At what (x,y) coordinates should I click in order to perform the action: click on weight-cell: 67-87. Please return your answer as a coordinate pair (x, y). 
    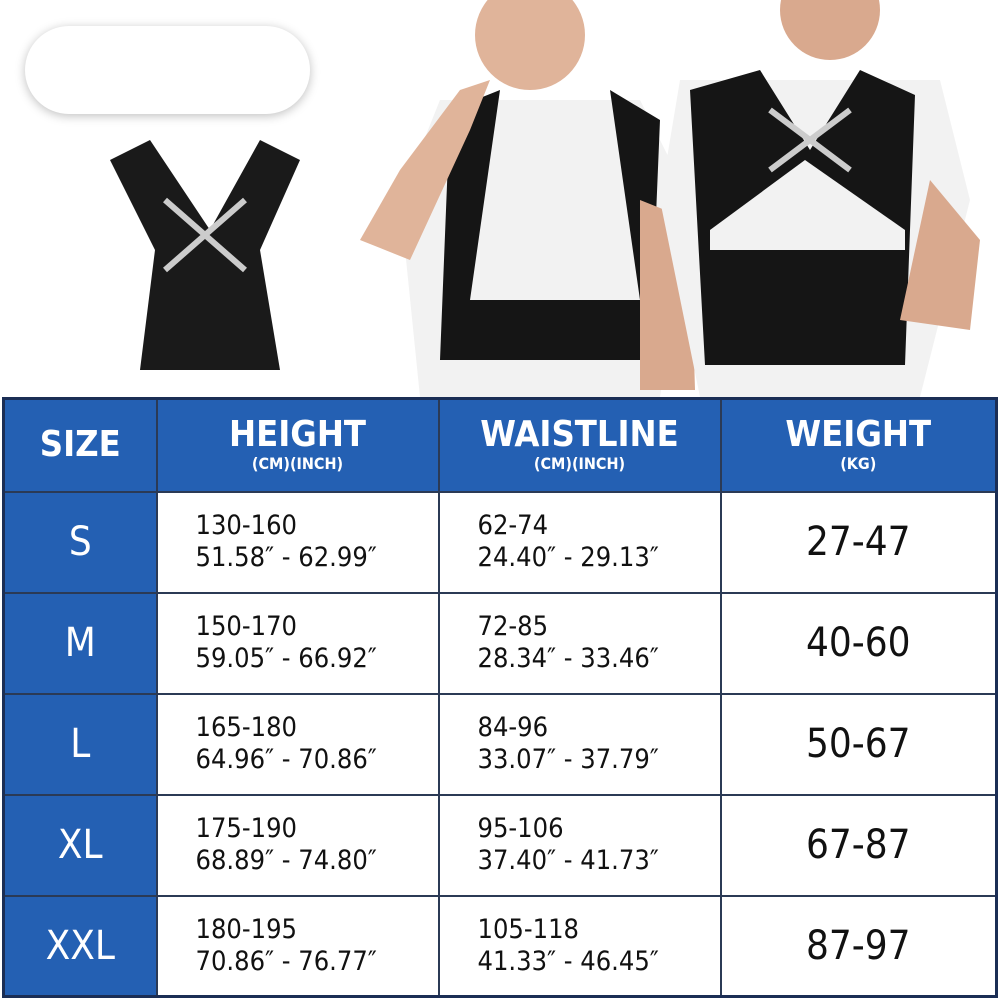
    Looking at the image, I should click on (858, 845).